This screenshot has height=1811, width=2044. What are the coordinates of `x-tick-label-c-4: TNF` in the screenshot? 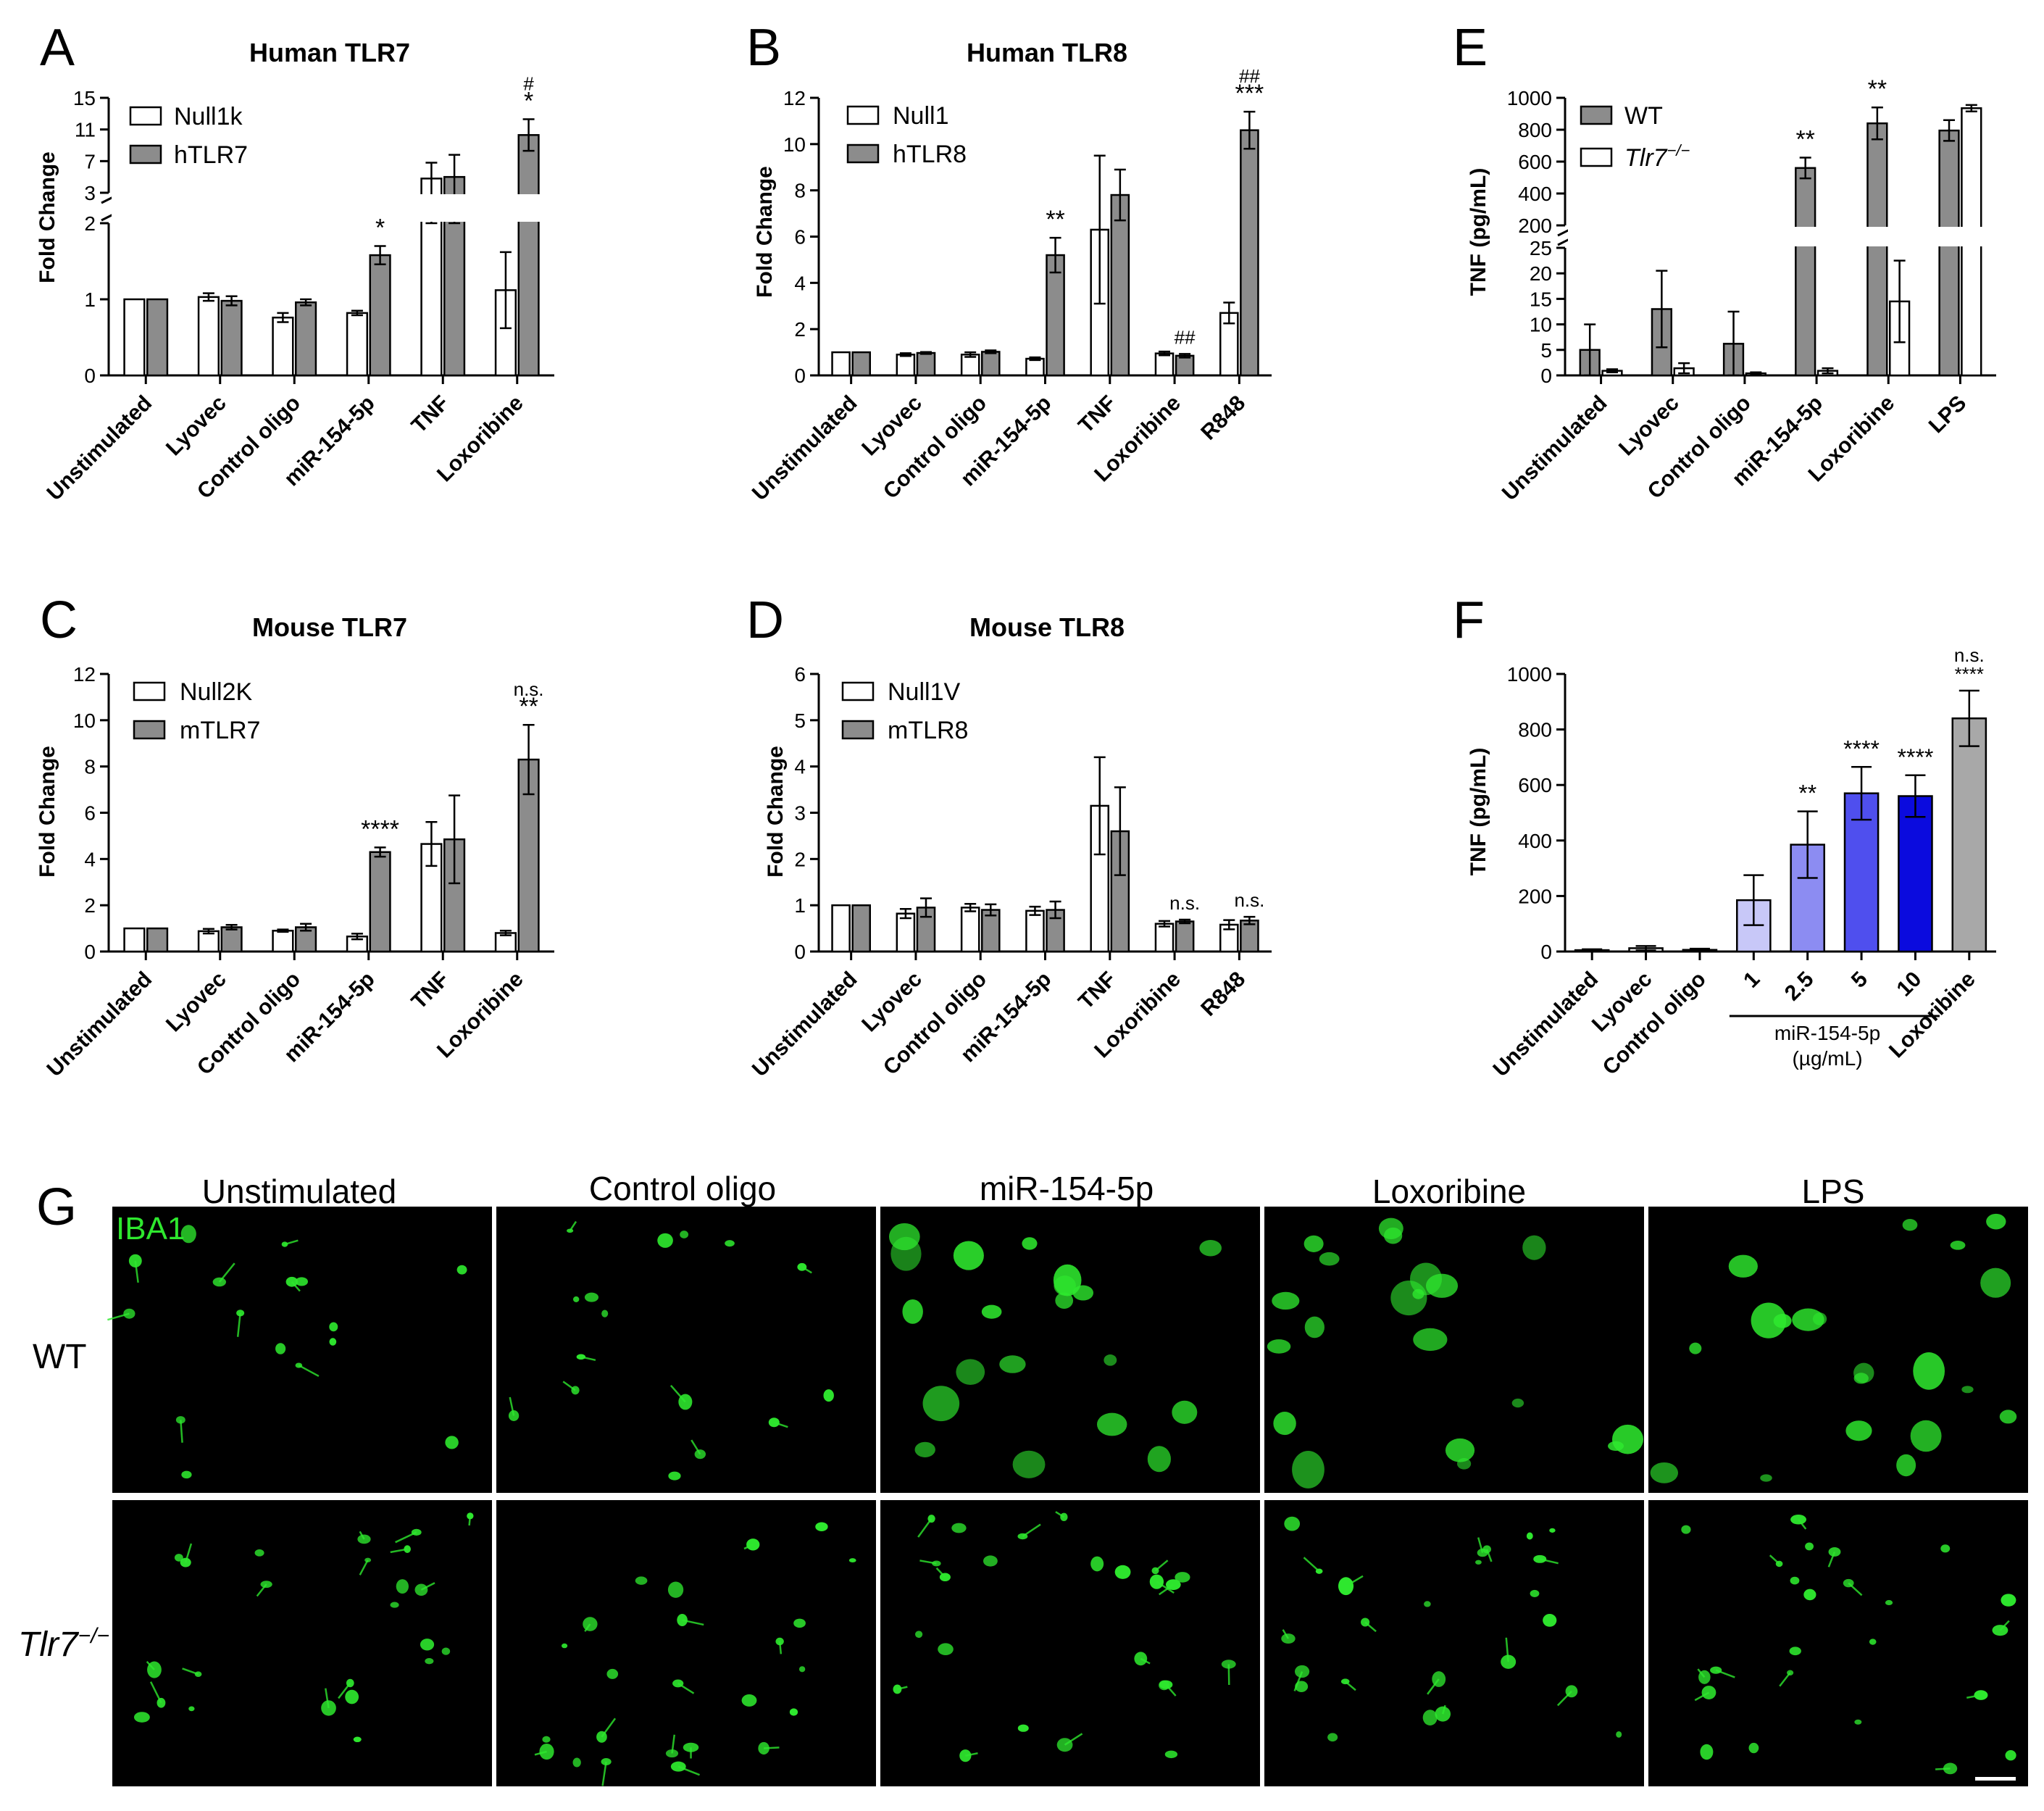 It's located at (430, 991).